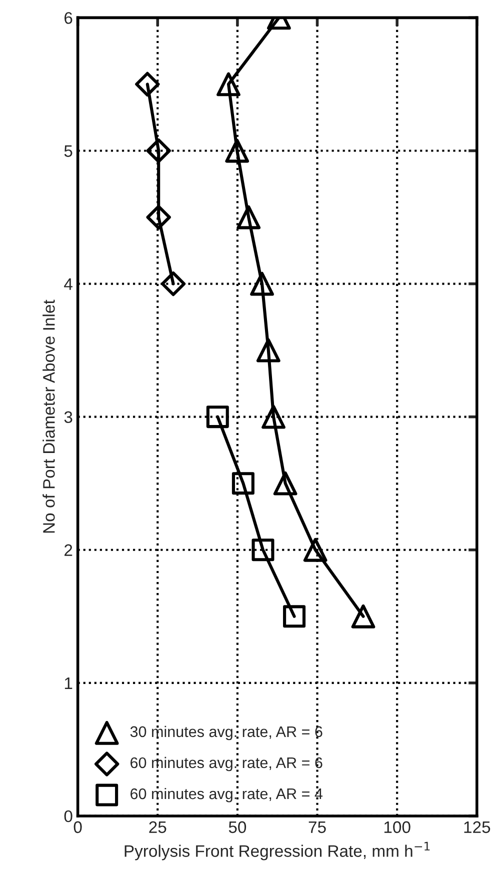  What do you see at coordinates (226, 764) in the screenshot?
I see `legend-label: 60 minutes avg. rate, AR = 6` at bounding box center [226, 764].